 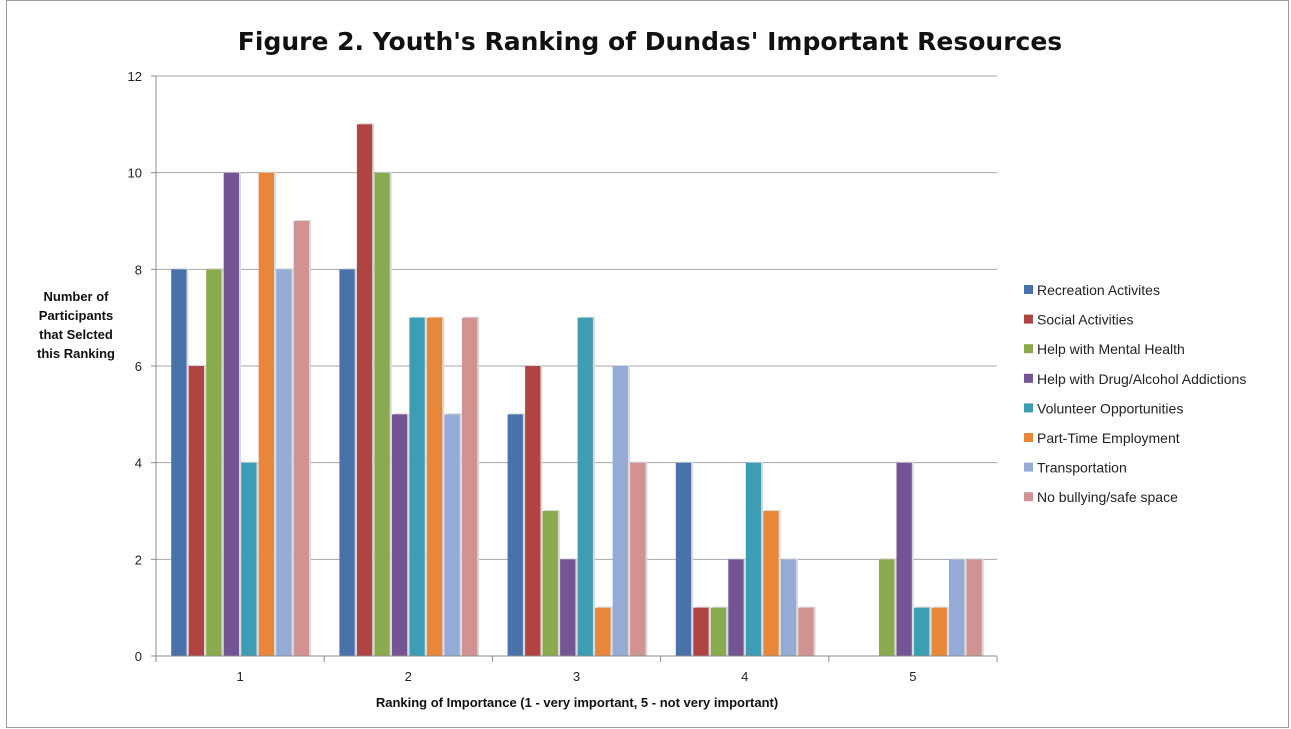 What do you see at coordinates (1108, 438) in the screenshot?
I see `legend-label: Part-Time Employment` at bounding box center [1108, 438].